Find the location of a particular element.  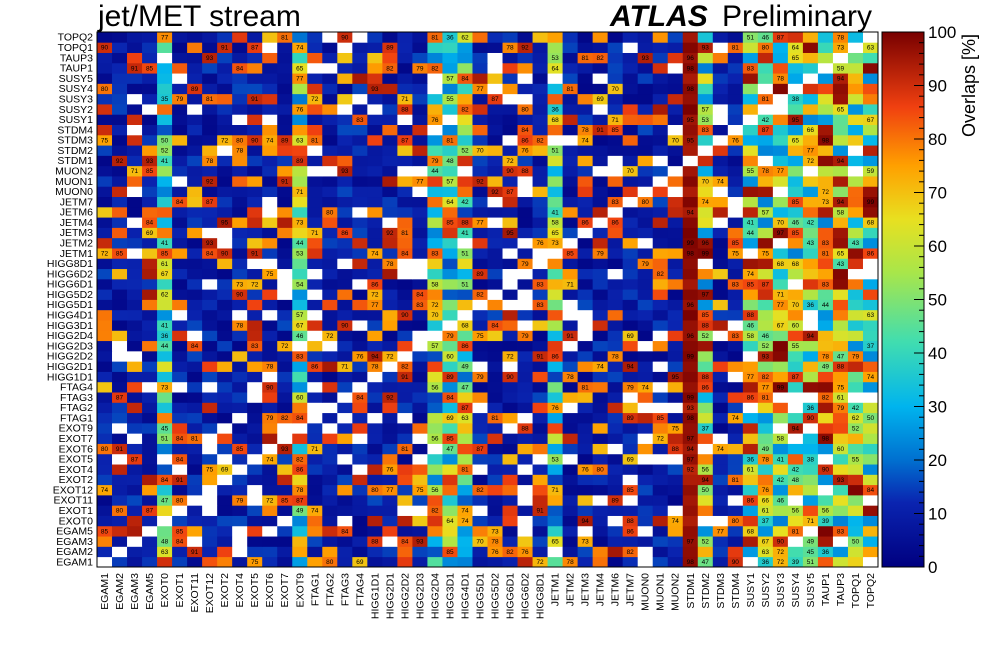

heatmap-cell-value: 76 is located at coordinates (360, 356).